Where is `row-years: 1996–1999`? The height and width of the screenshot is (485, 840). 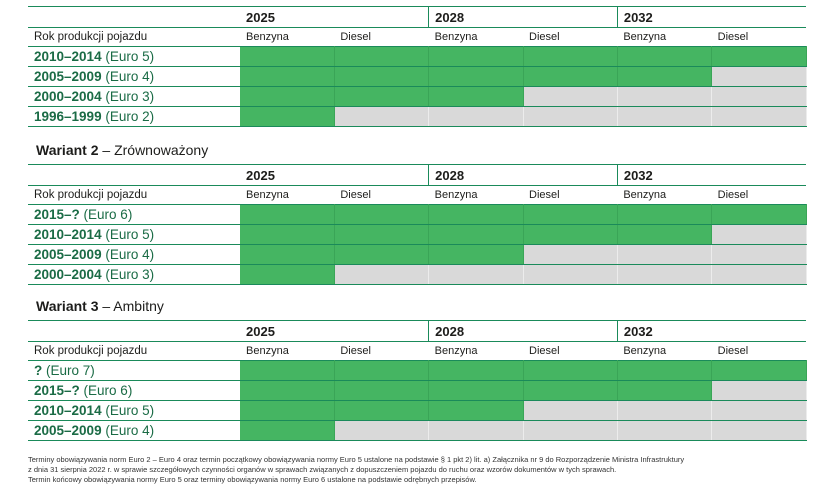 row-years: 1996–1999 is located at coordinates (68, 116).